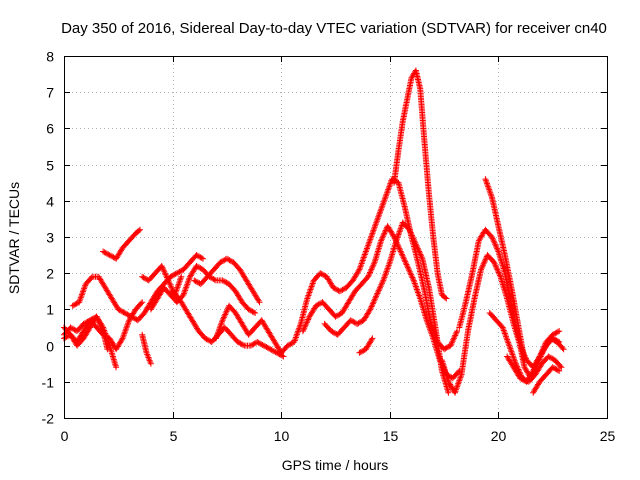 The image size is (640, 480). Describe the element at coordinates (50, 166) in the screenshot. I see `y-tick-label: 5` at that location.